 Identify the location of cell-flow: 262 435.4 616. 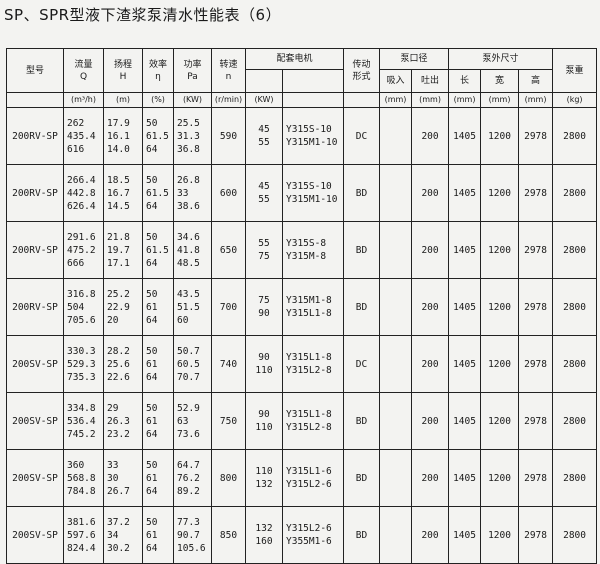
(83, 136).